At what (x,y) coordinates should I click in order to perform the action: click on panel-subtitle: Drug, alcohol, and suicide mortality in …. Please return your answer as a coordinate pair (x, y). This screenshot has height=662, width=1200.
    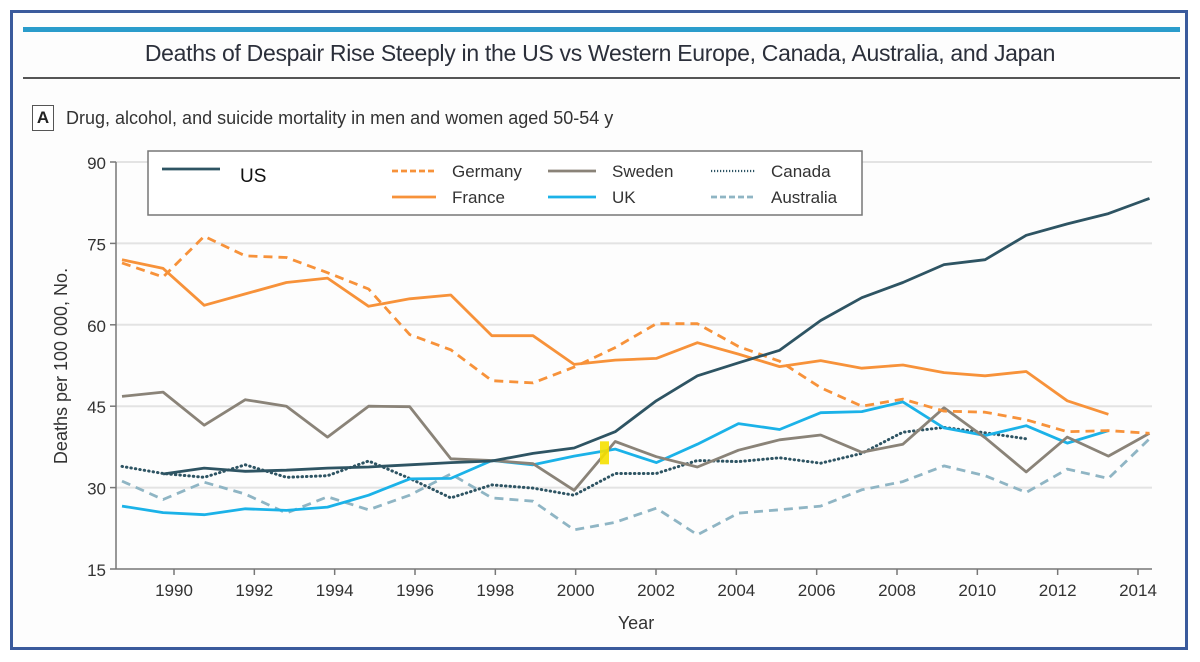
    Looking at the image, I should click on (340, 118).